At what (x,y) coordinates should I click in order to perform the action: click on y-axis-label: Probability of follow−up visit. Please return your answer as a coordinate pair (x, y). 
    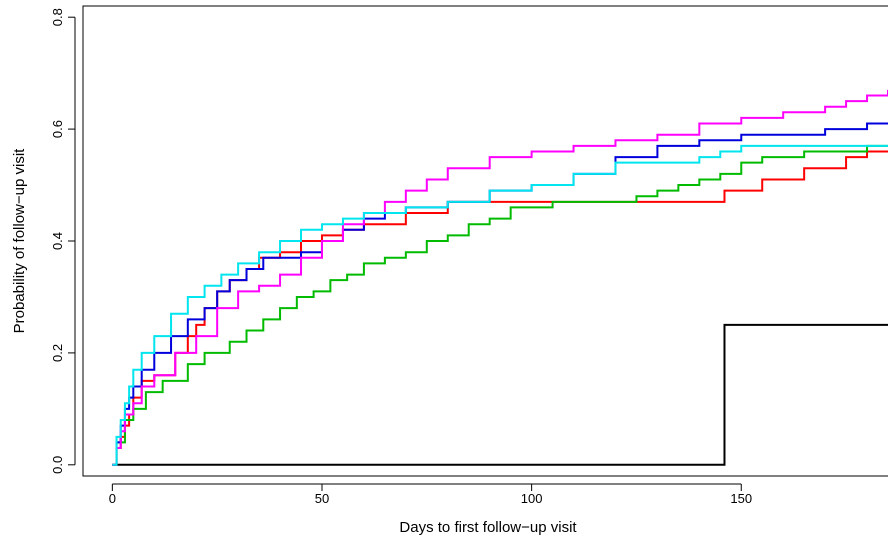
    Looking at the image, I should click on (19, 241).